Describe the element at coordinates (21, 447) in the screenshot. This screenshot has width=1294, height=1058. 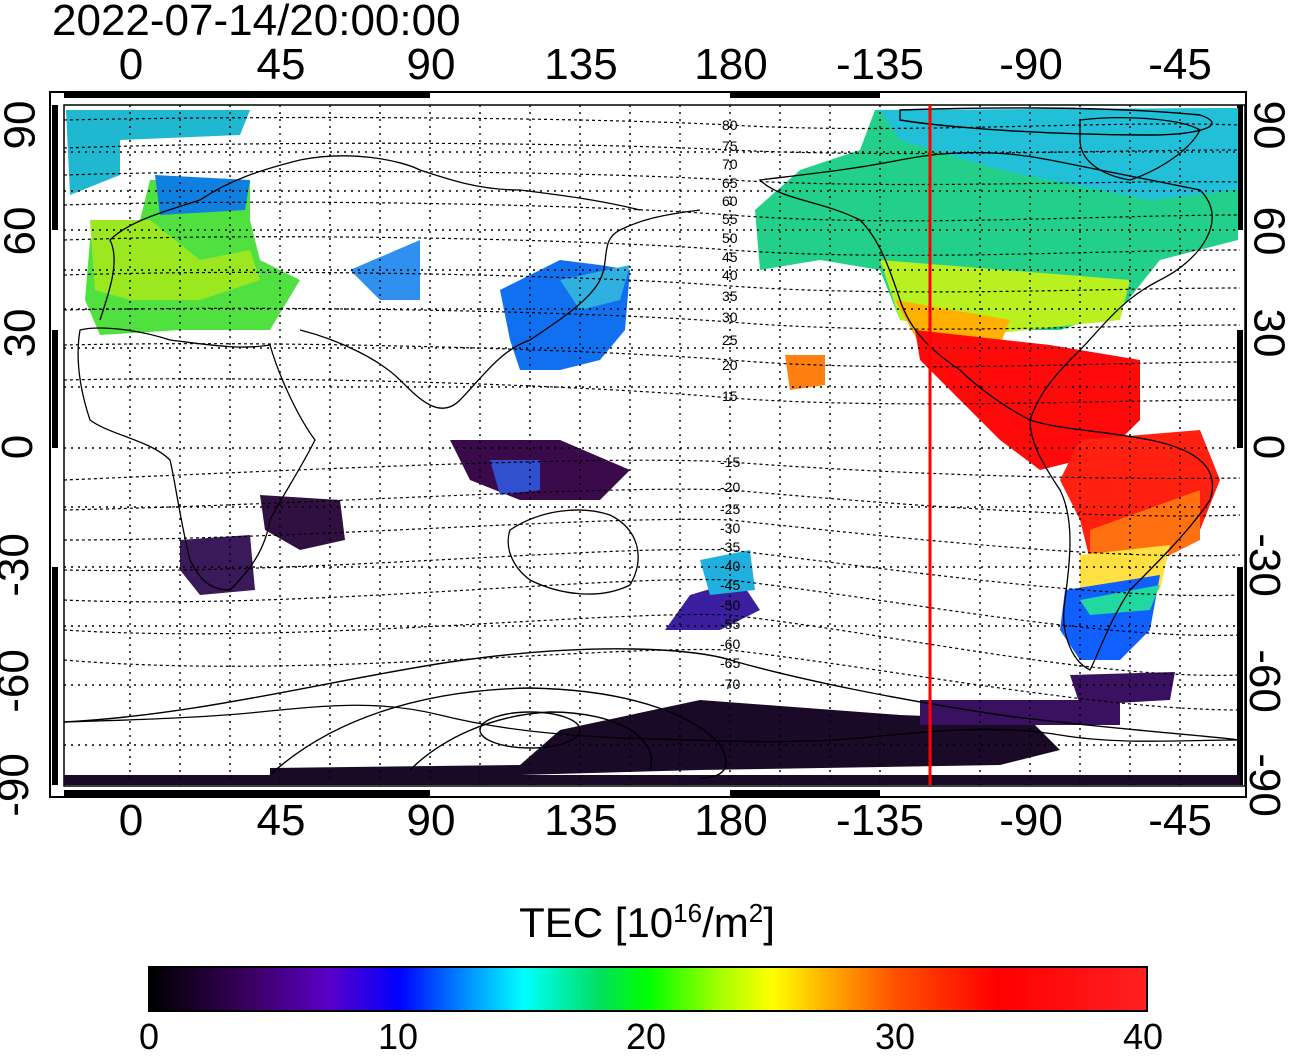
I see `lat-tick-left: 0` at that location.